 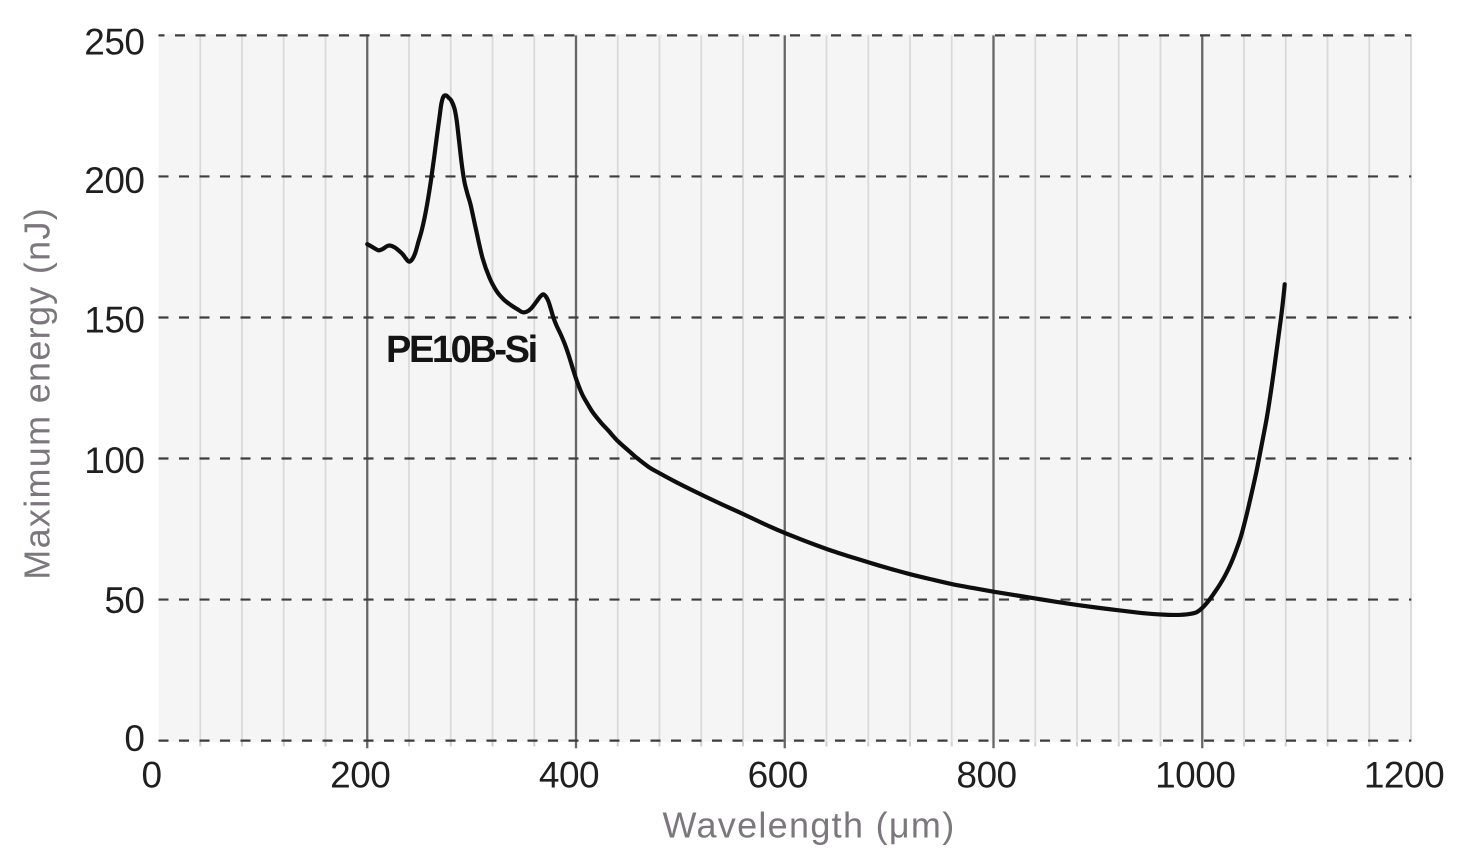 What do you see at coordinates (1404, 774) in the screenshot?
I see `svg-text: 1200` at bounding box center [1404, 774].